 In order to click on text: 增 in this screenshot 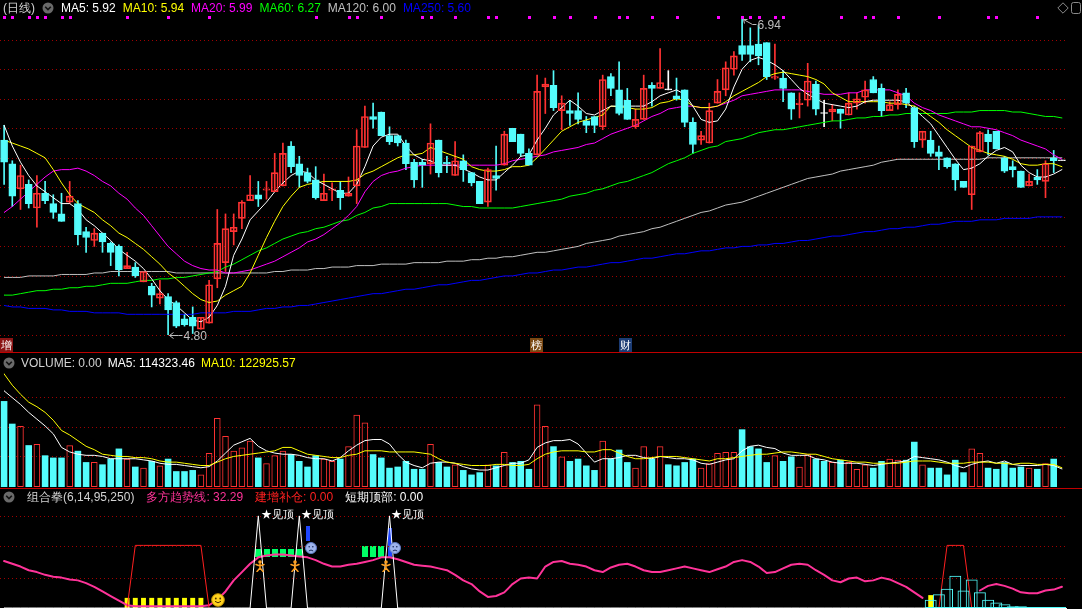, I will do `click(6, 345)`.